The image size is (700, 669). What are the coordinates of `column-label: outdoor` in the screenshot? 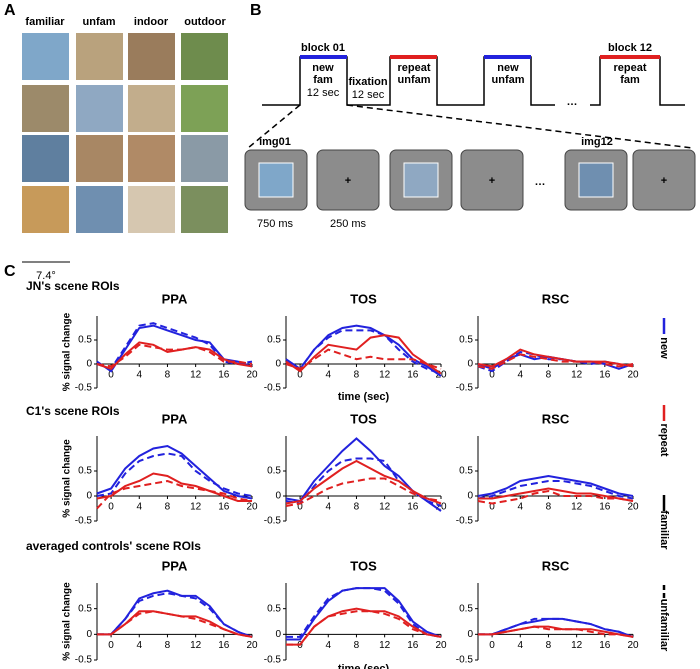 It's located at (205, 22).